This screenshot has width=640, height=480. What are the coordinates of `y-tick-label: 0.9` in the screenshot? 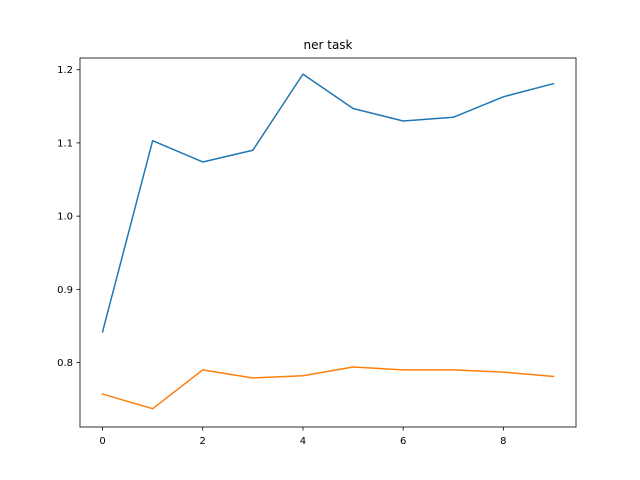 It's located at (65, 290).